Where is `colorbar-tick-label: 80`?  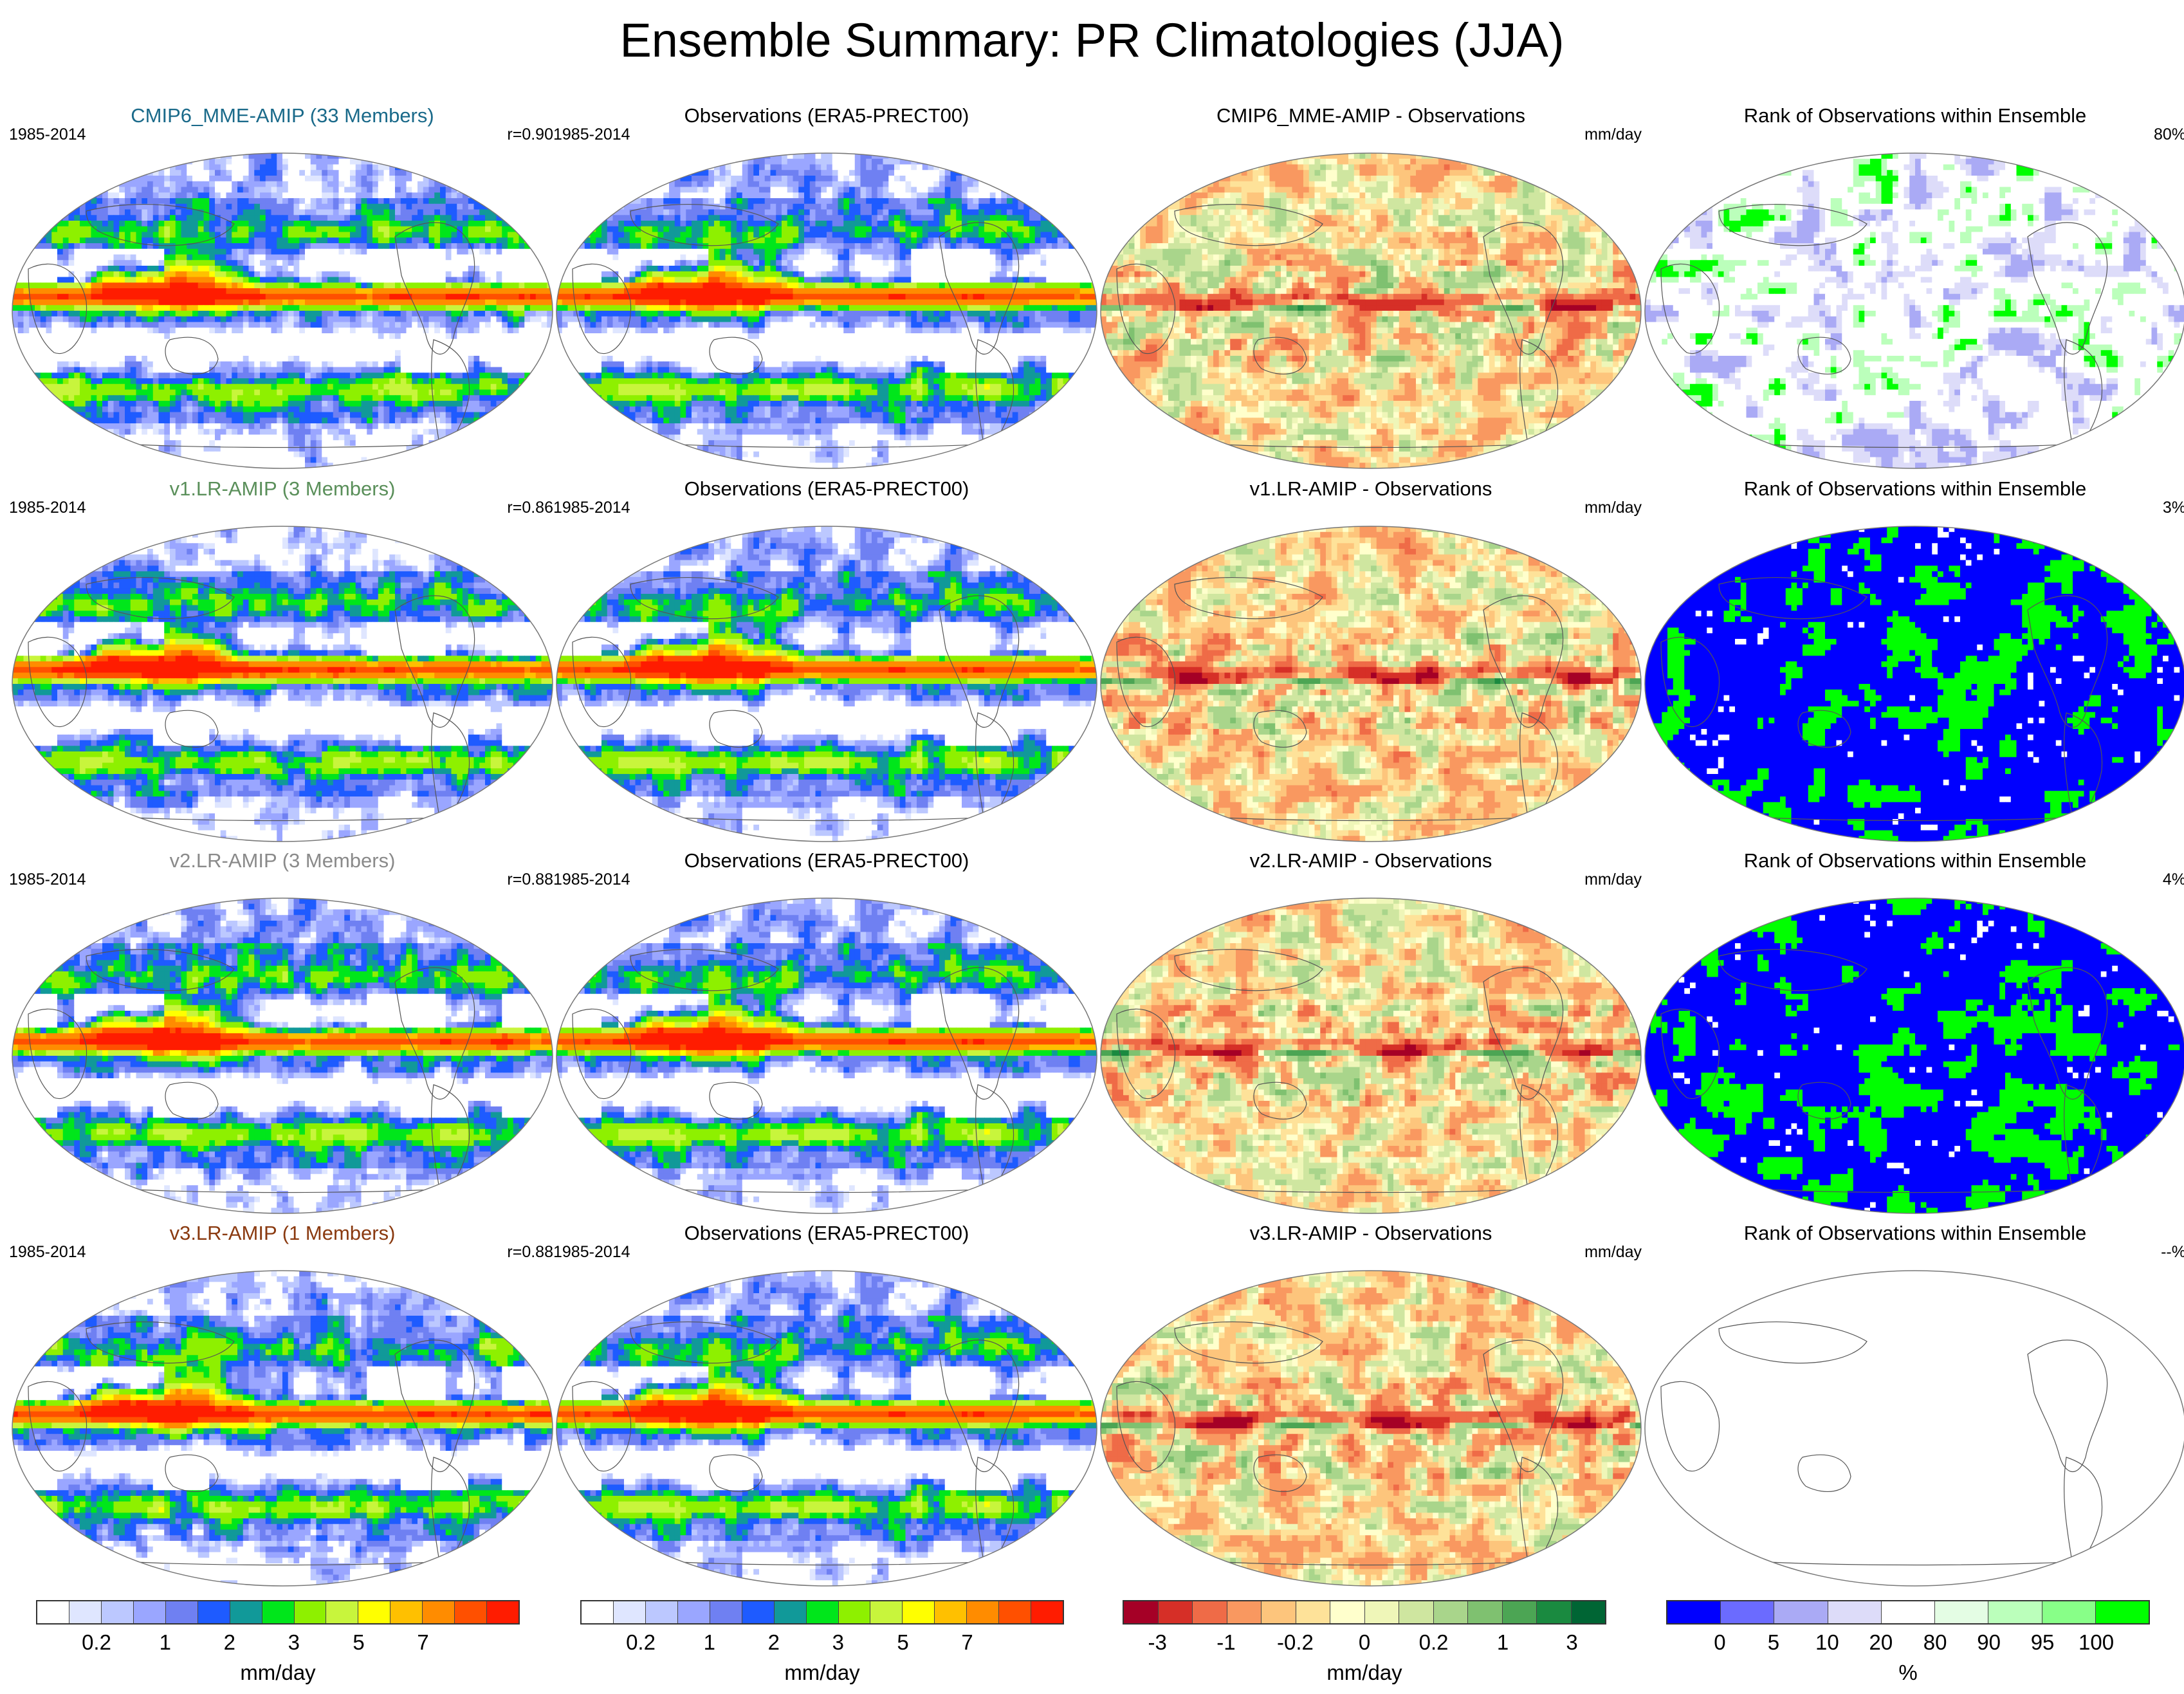 colorbar-tick-label: 80 is located at coordinates (1935, 1643).